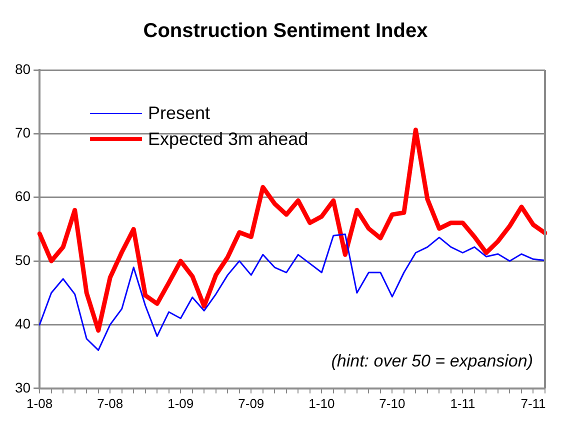 This screenshot has width=571, height=423. I want to click on x-tick-label: 7-08, so click(110, 403).